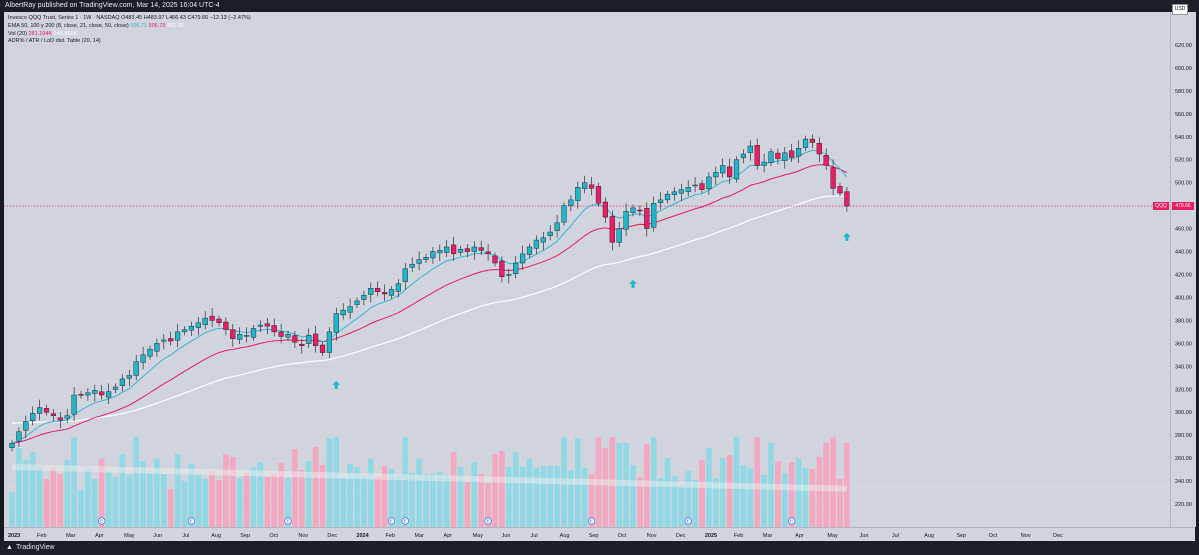  Describe the element at coordinates (1180, 9) in the screenshot. I see `currency-button: USD` at that location.